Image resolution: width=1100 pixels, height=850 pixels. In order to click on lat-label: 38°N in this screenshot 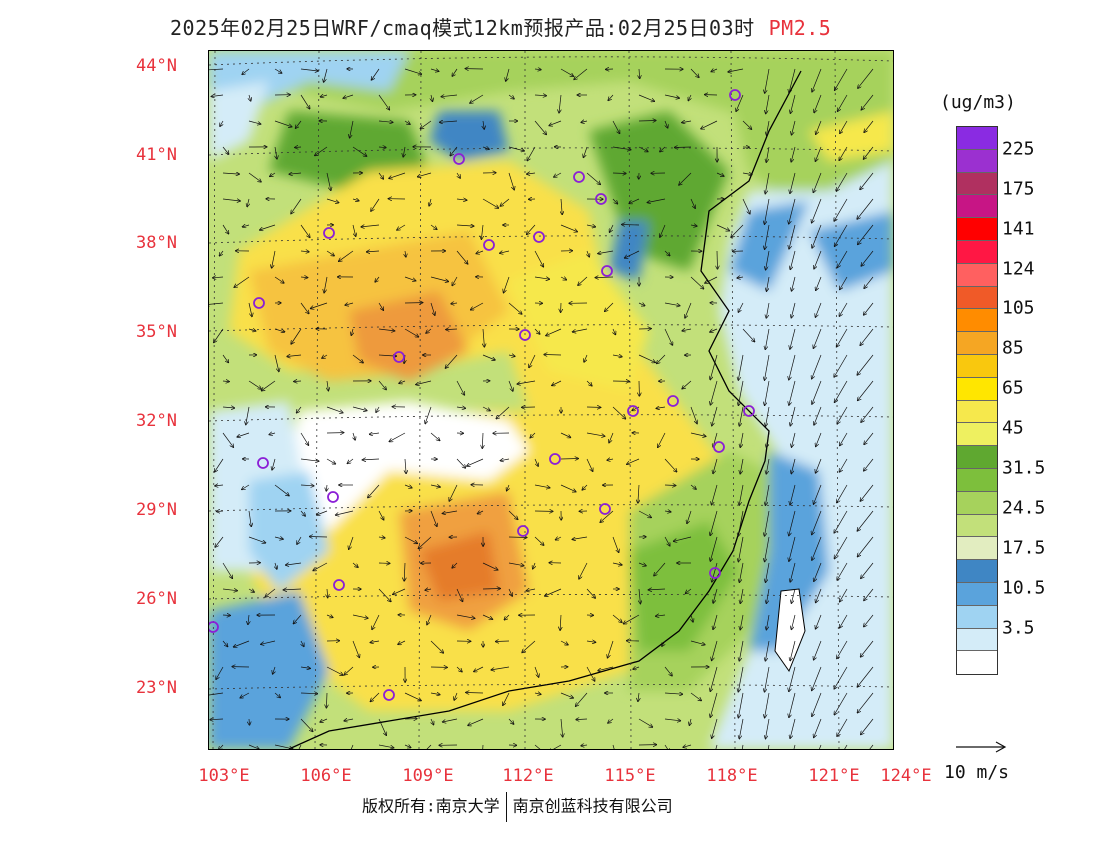, I will do `click(156, 243)`.